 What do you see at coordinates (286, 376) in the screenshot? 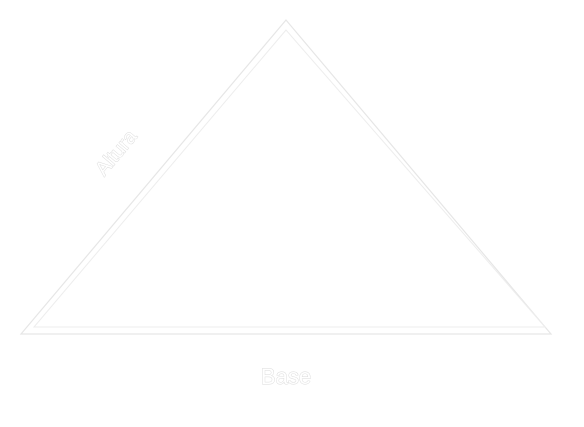
I see `base-label: Base` at bounding box center [286, 376].